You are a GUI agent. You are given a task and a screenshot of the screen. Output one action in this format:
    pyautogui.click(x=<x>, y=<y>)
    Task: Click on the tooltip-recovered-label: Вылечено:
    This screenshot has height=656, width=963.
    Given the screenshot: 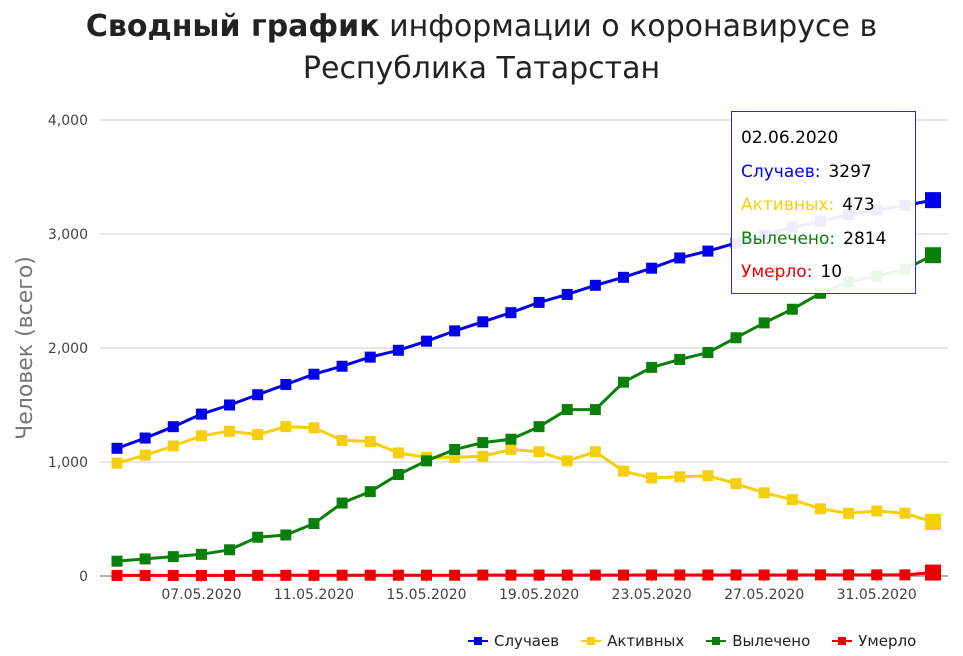 What is the action you would take?
    pyautogui.click(x=788, y=238)
    